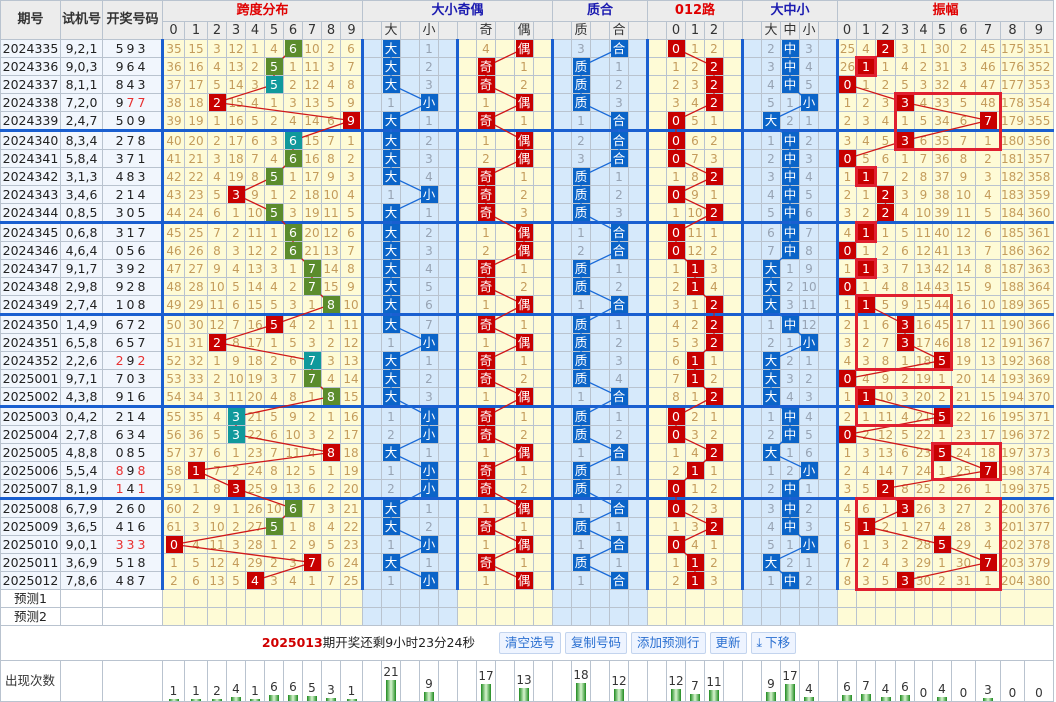  I want to click on span-cell: 17, so click(255, 342).